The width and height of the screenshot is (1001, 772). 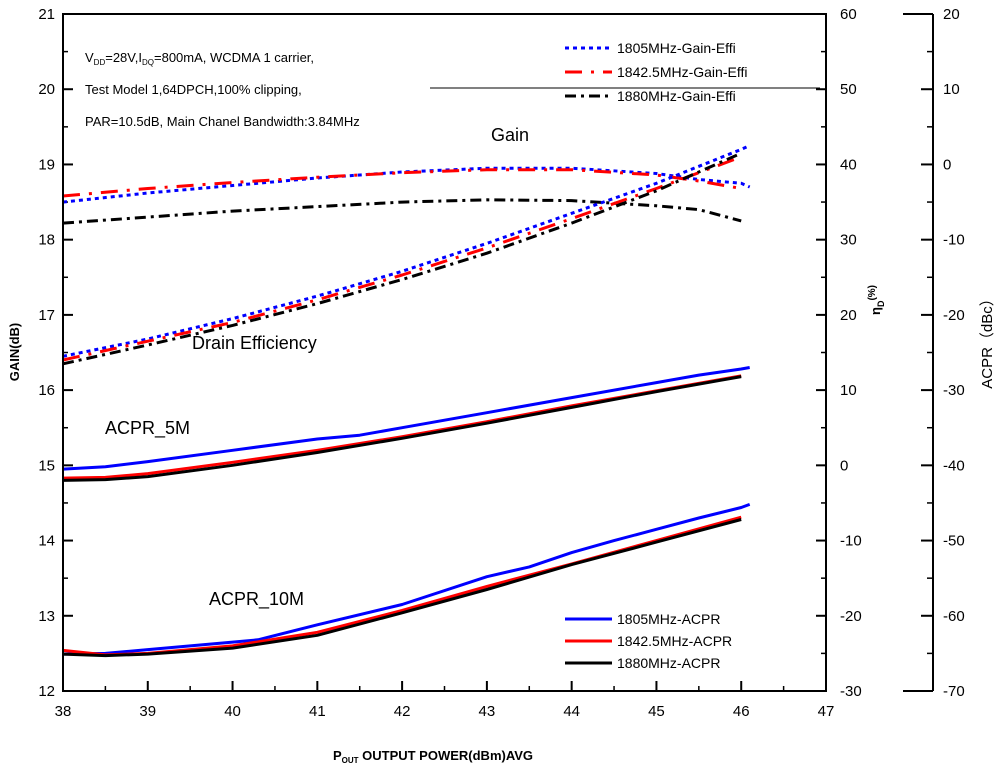 I want to click on y-left-tick-label: 13, so click(x=46, y=616).